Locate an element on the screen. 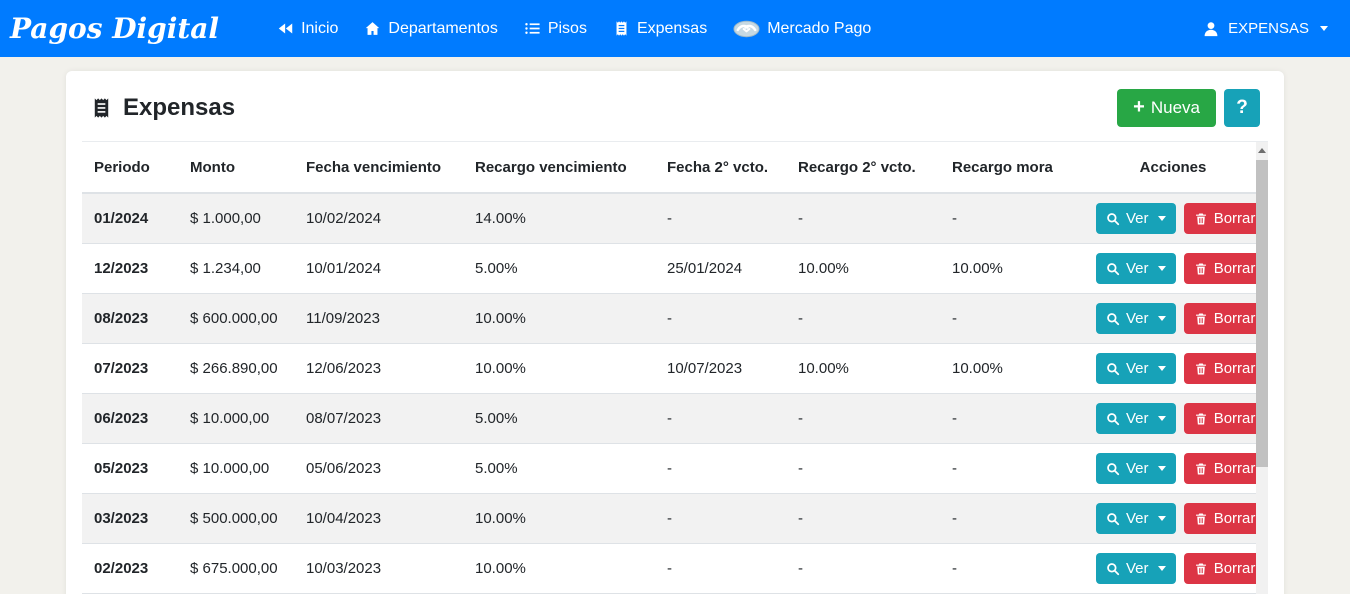 This screenshot has width=1350, height=594. card-header: Expensas + Nueva ? is located at coordinates (675, 107).